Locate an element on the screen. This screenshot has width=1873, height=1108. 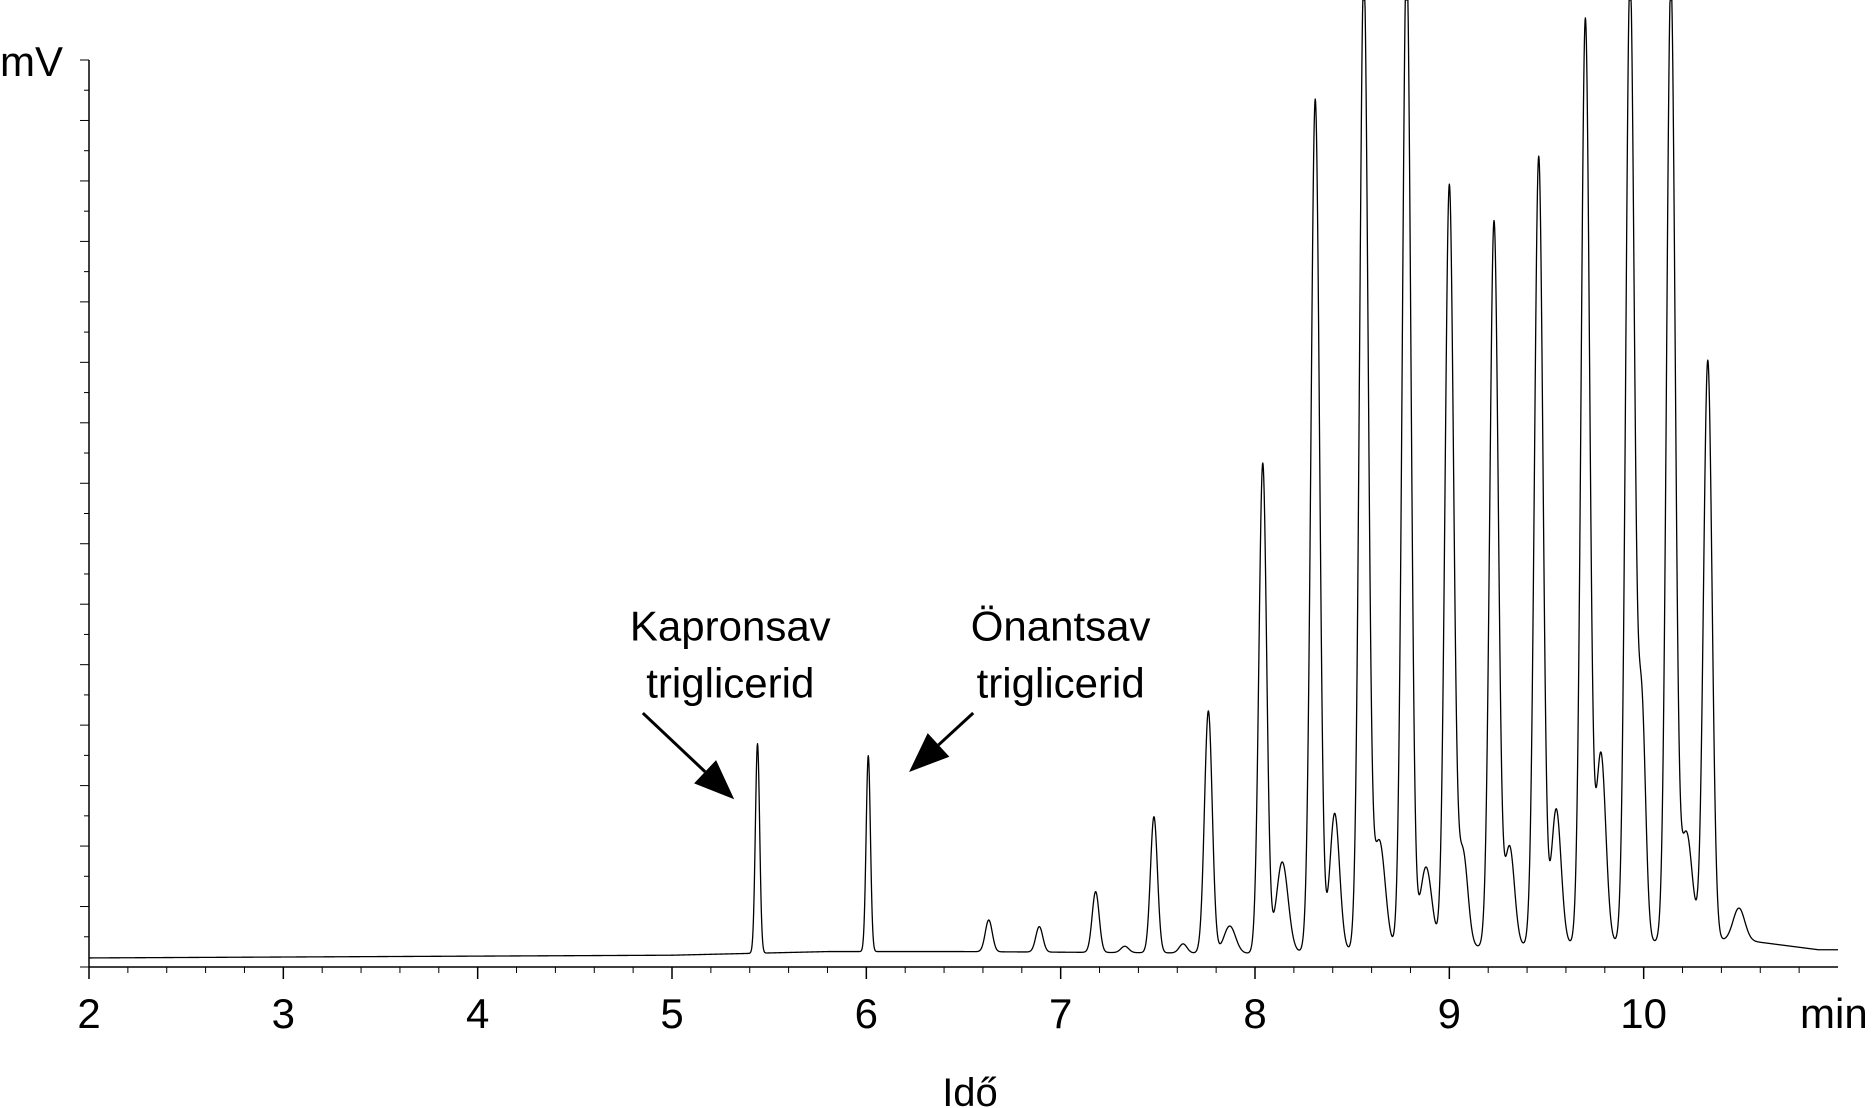
x-axis: 2 3 4 5 6 7 8 9 10 is located at coordinates (957, 1001).